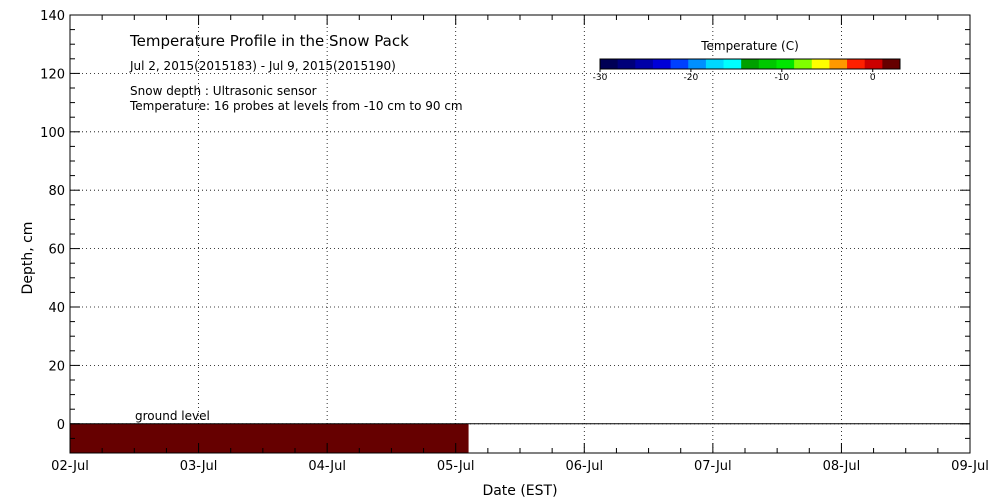  I want to click on x-tick-label: 08-Jul, so click(842, 466).